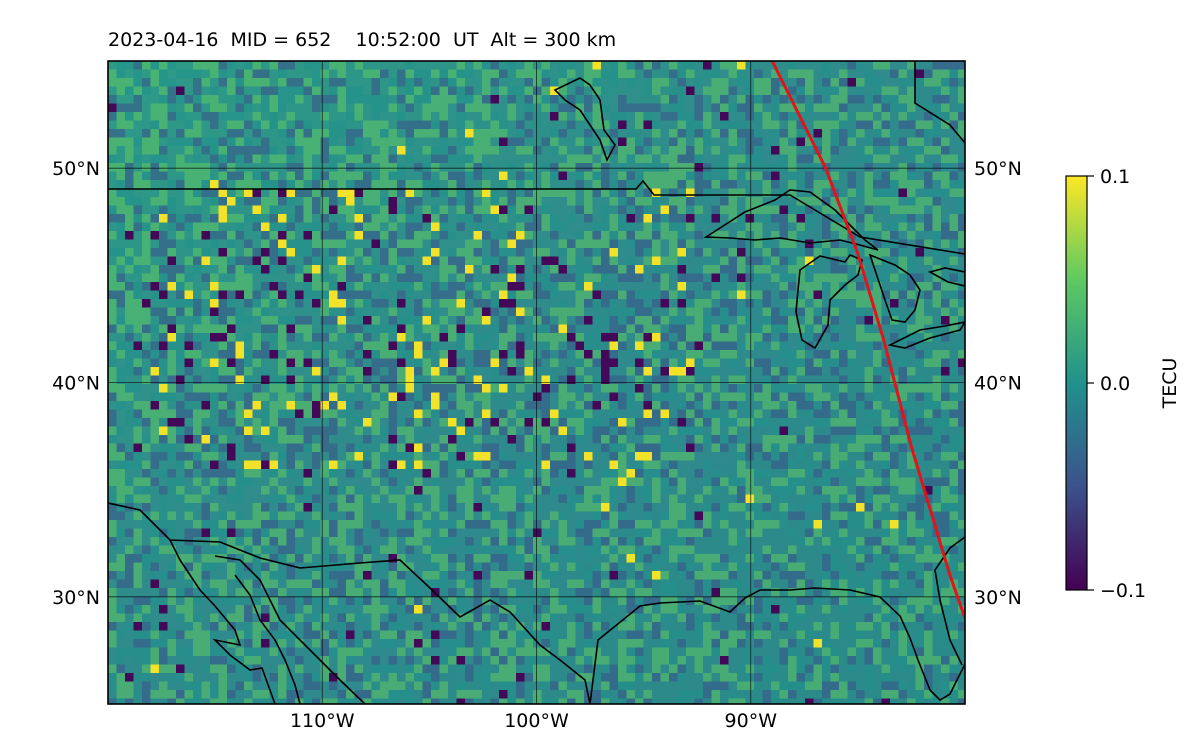 The height and width of the screenshot is (750, 1200). Describe the element at coordinates (1170, 384) in the screenshot. I see `colorbar-label: TECU` at that location.